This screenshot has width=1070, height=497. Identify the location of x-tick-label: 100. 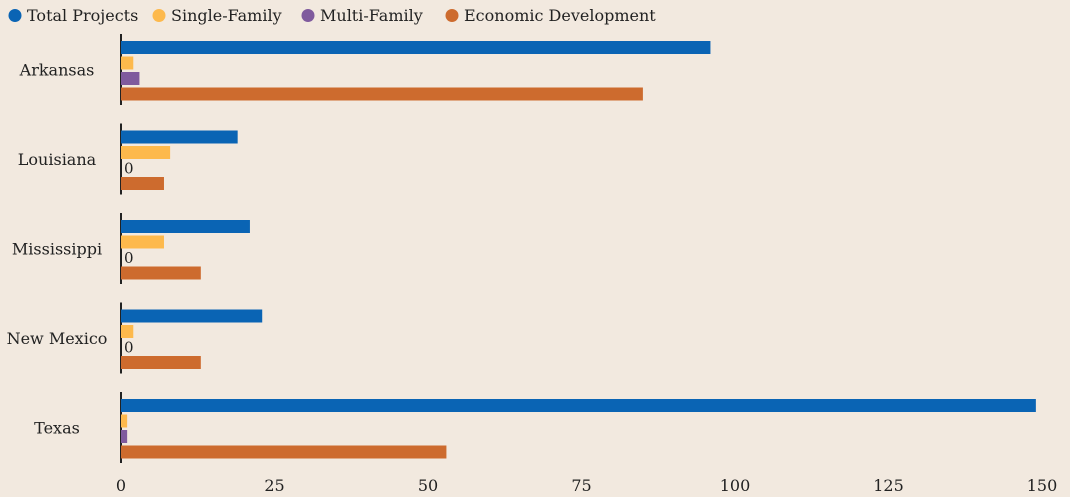
(735, 485).